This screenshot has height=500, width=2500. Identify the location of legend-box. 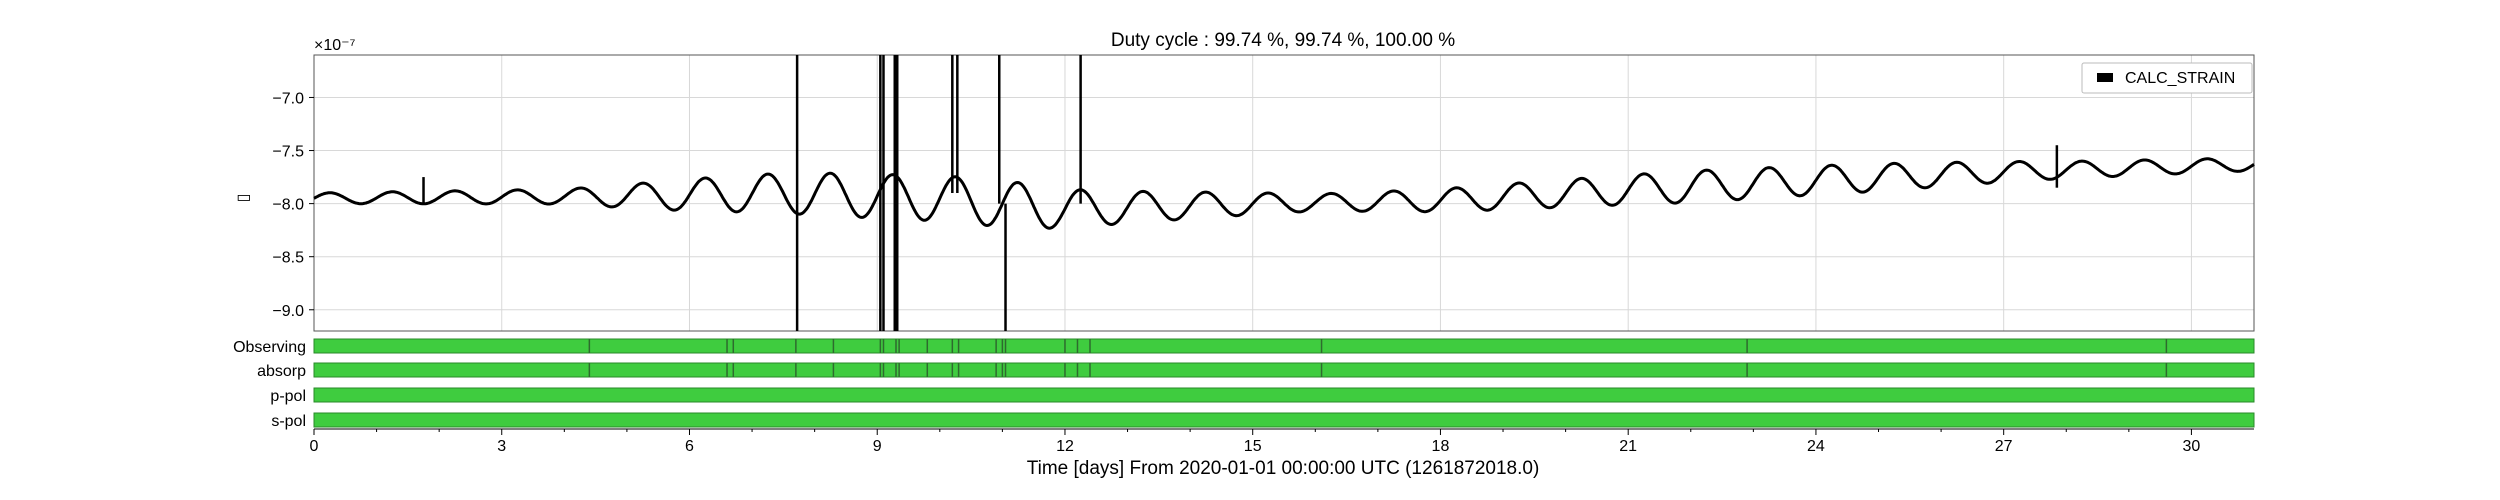
(2167, 78).